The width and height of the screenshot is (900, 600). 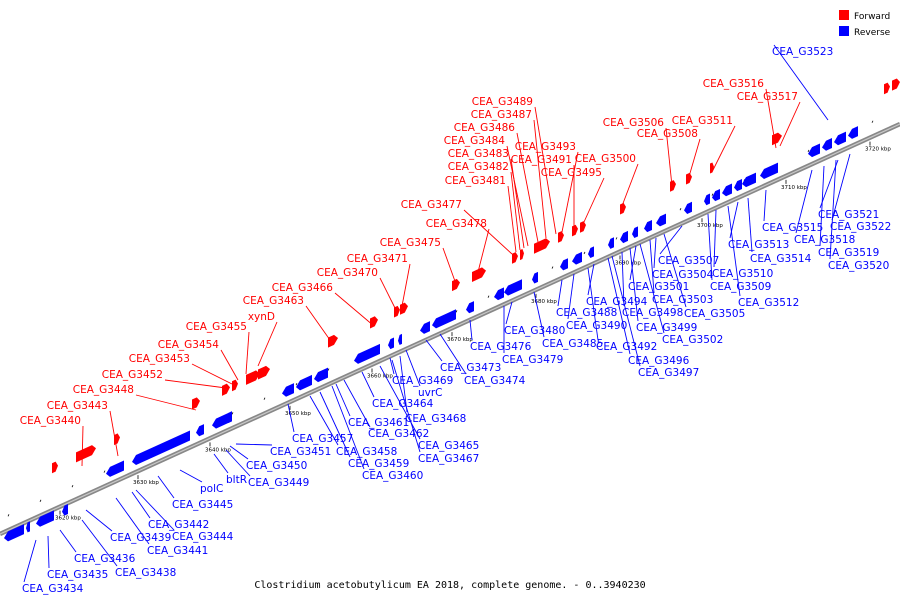 I want to click on gene-label: CEA_G3476, so click(x=501, y=347).